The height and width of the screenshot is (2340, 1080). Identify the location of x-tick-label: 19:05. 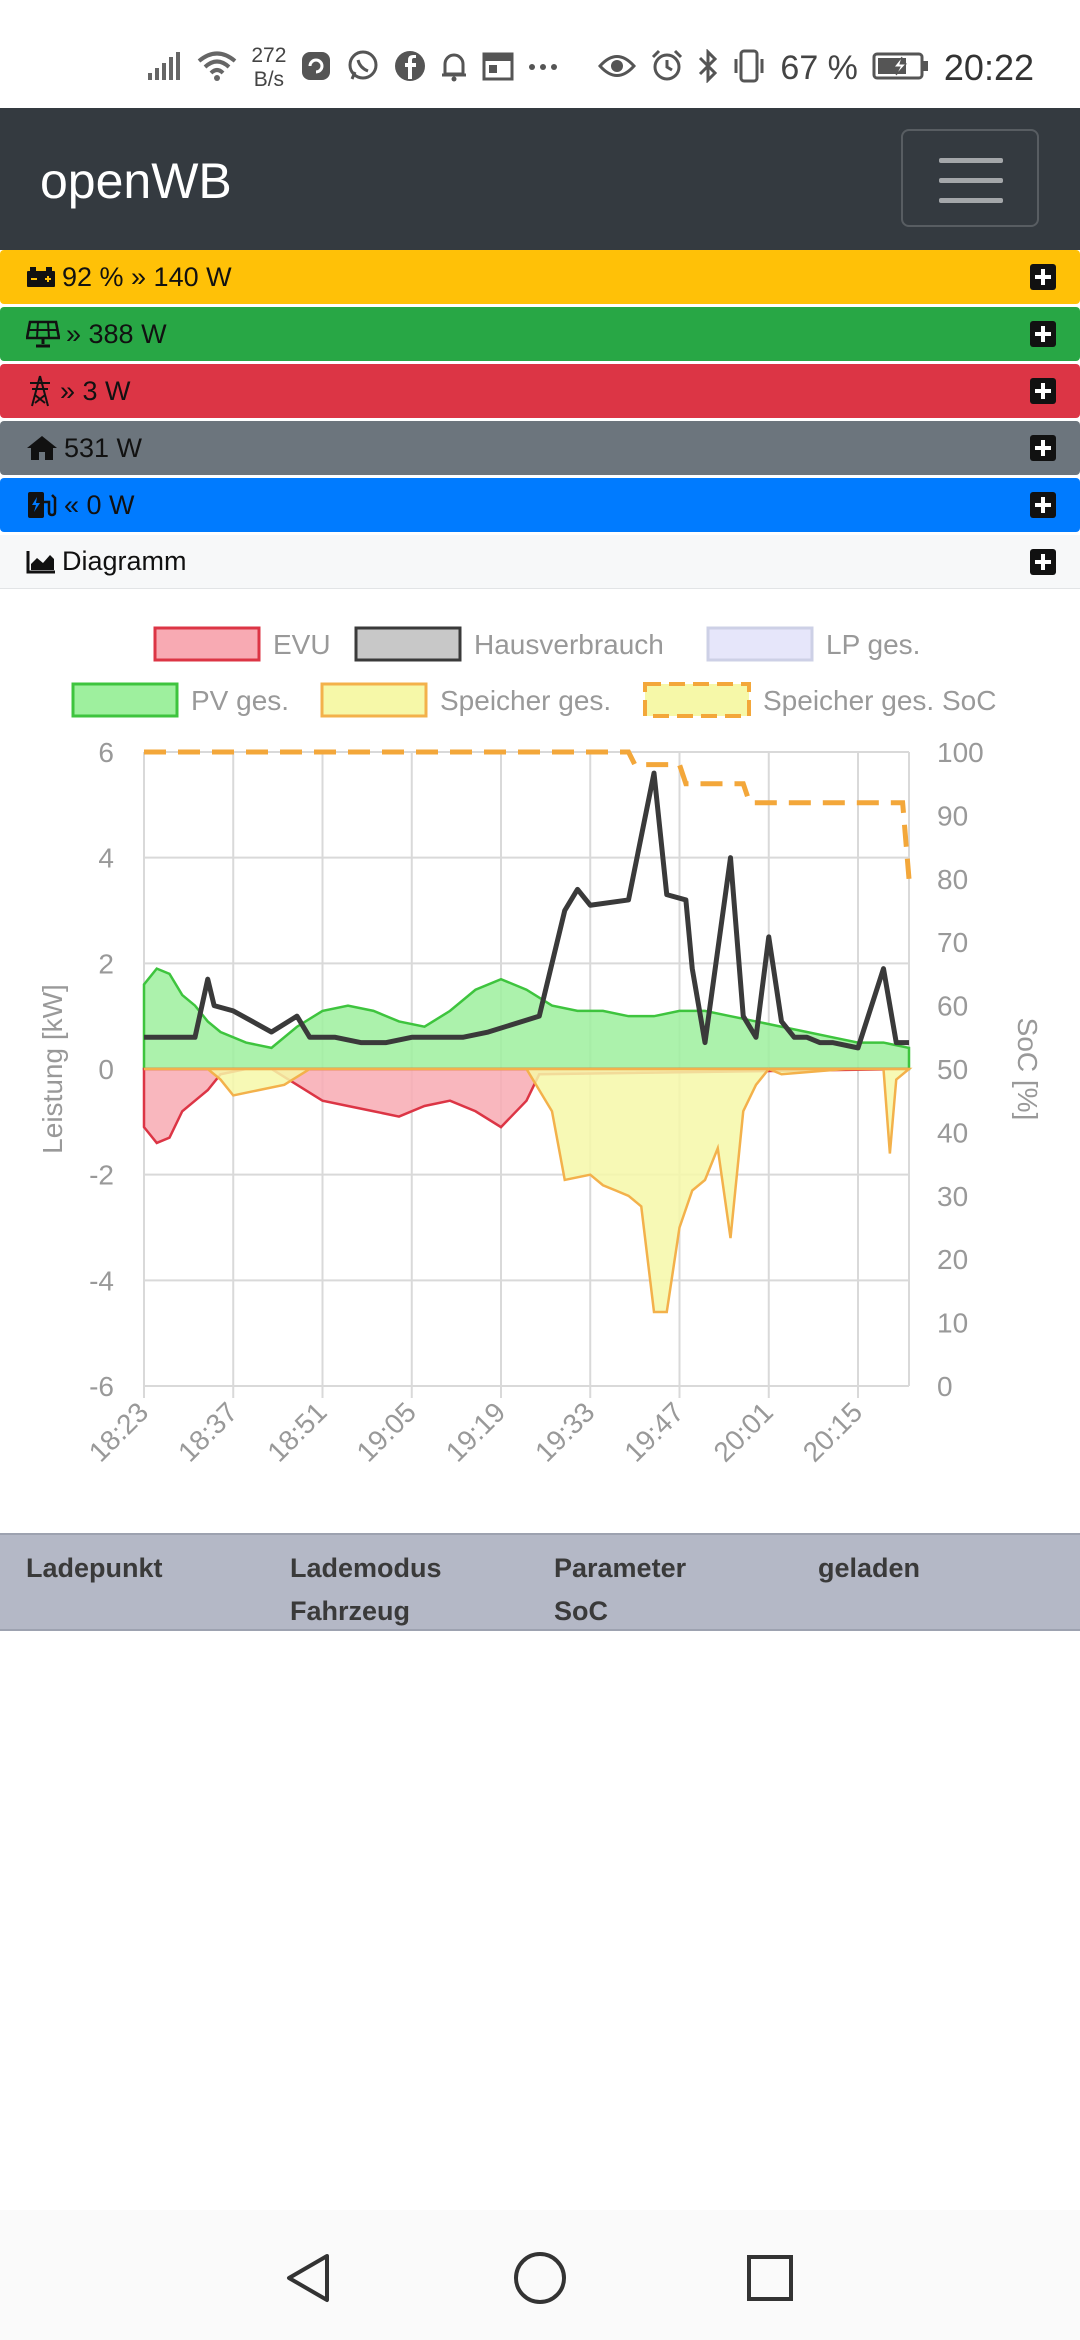
(386, 1431).